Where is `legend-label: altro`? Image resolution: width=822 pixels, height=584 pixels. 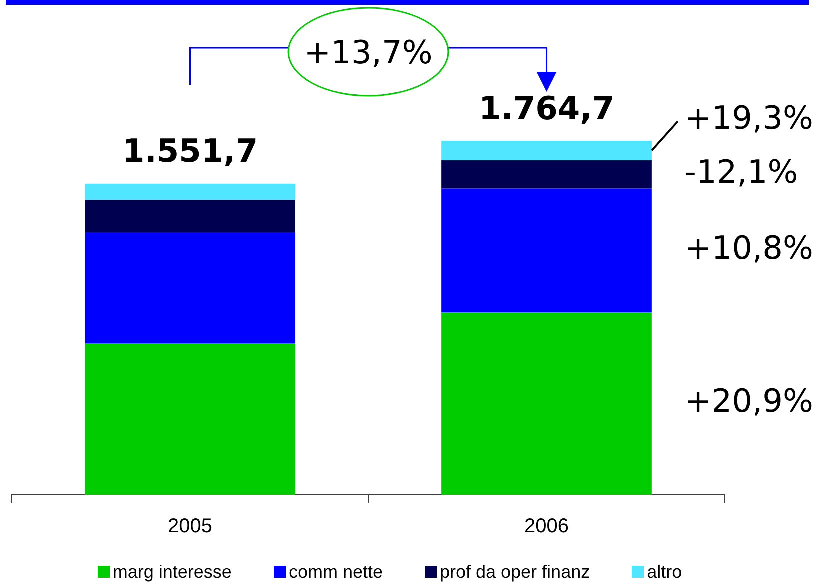 legend-label: altro is located at coordinates (664, 572).